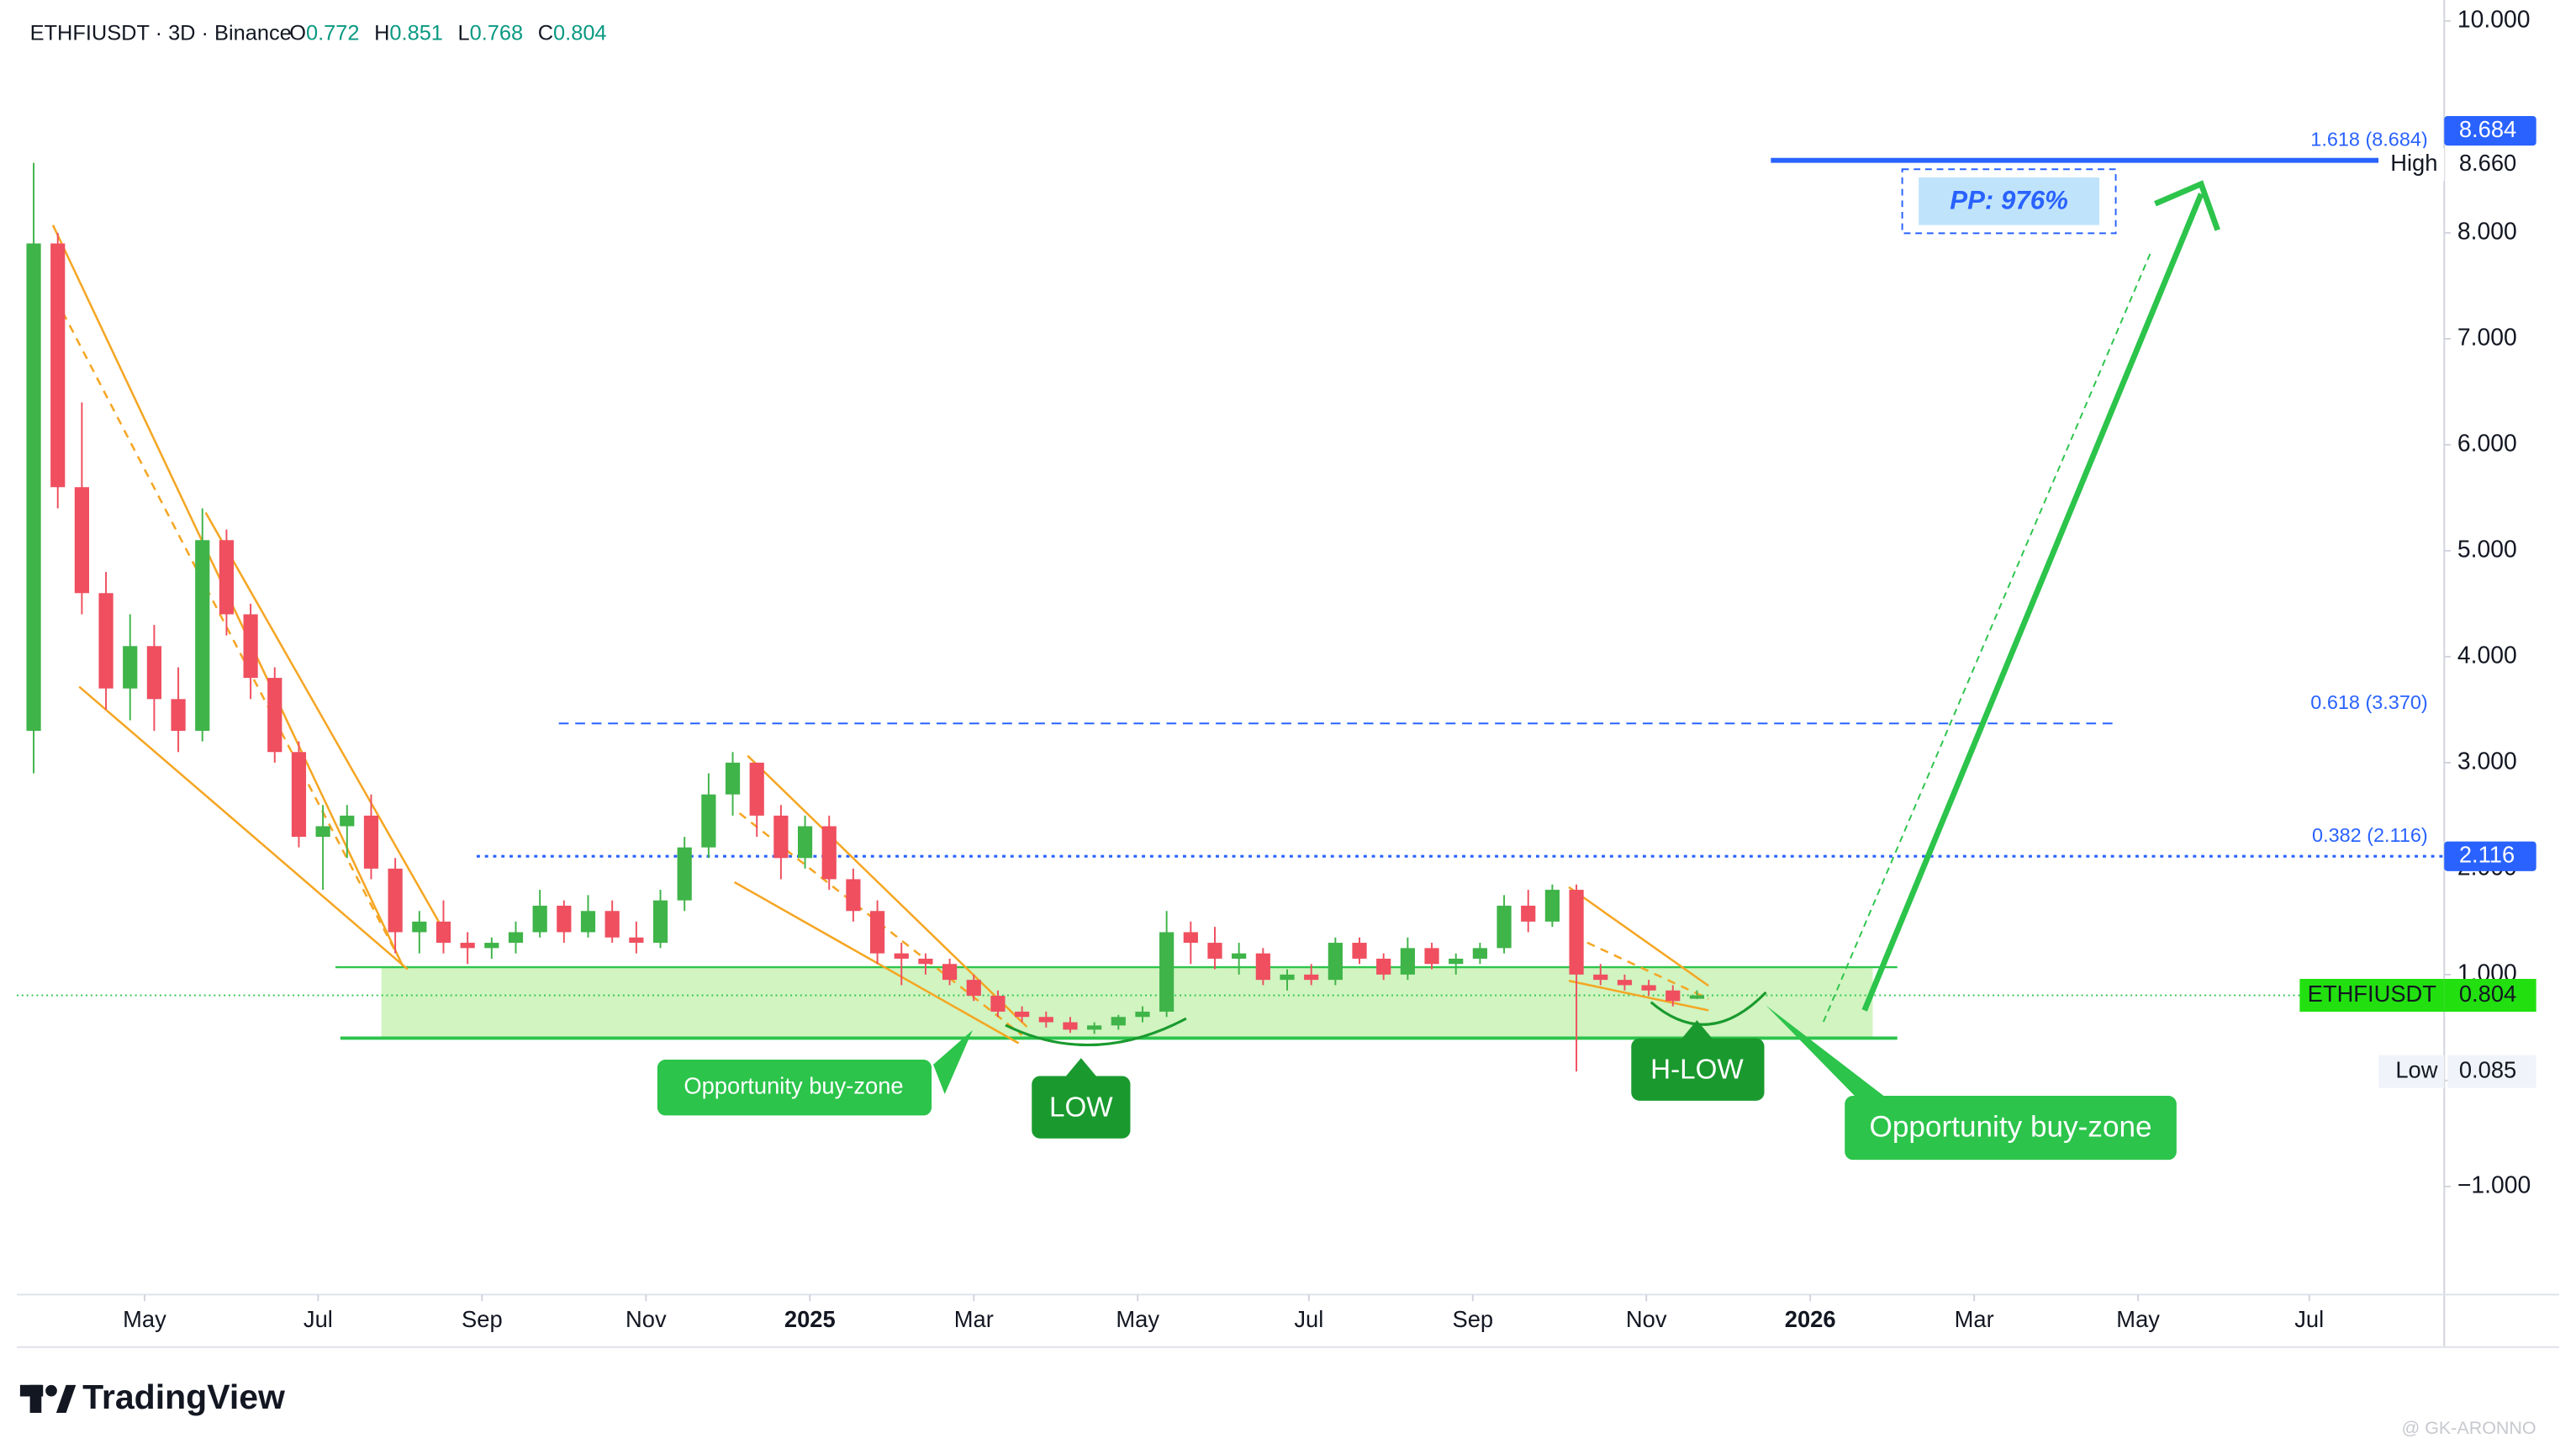 This screenshot has height=1449, width=2576. Describe the element at coordinates (794, 1085) in the screenshot. I see `callout-text: Opportunity buy-zone` at that location.